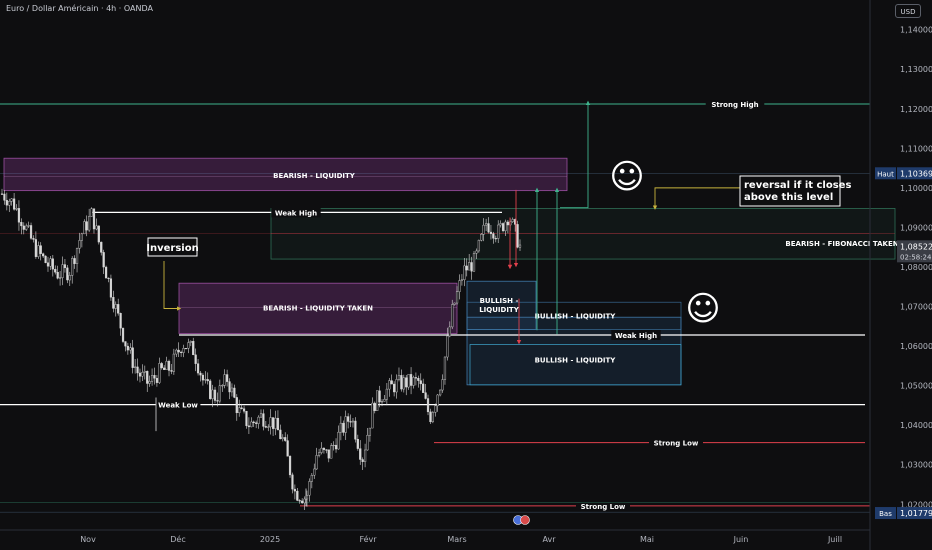 The height and width of the screenshot is (550, 932). I want to click on price-badge-value: 1,01779, so click(916, 513).